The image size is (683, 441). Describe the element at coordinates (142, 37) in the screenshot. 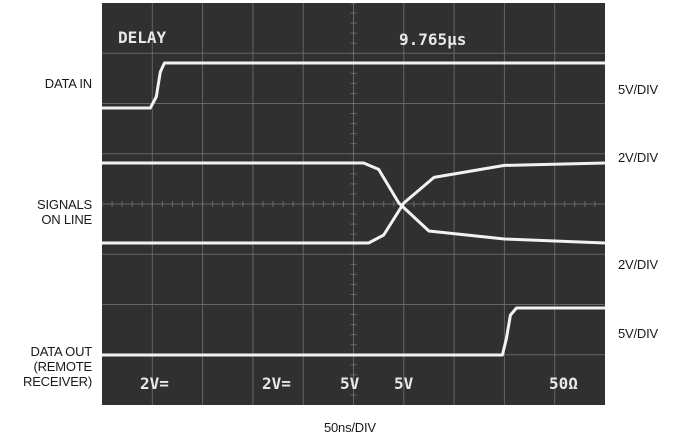

I see `screen-delay-label: DELAY` at that location.